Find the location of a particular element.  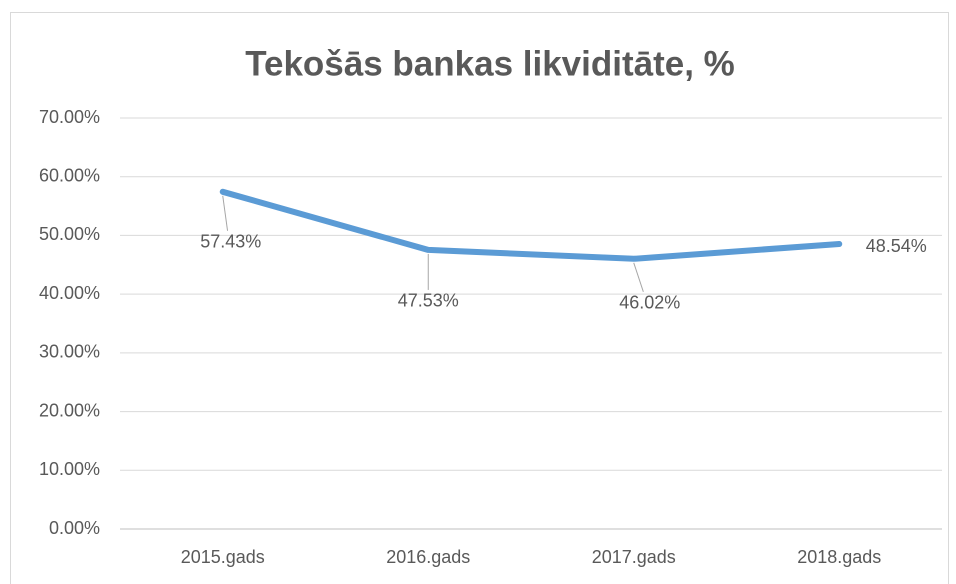

data-label: 47.53% is located at coordinates (428, 301).